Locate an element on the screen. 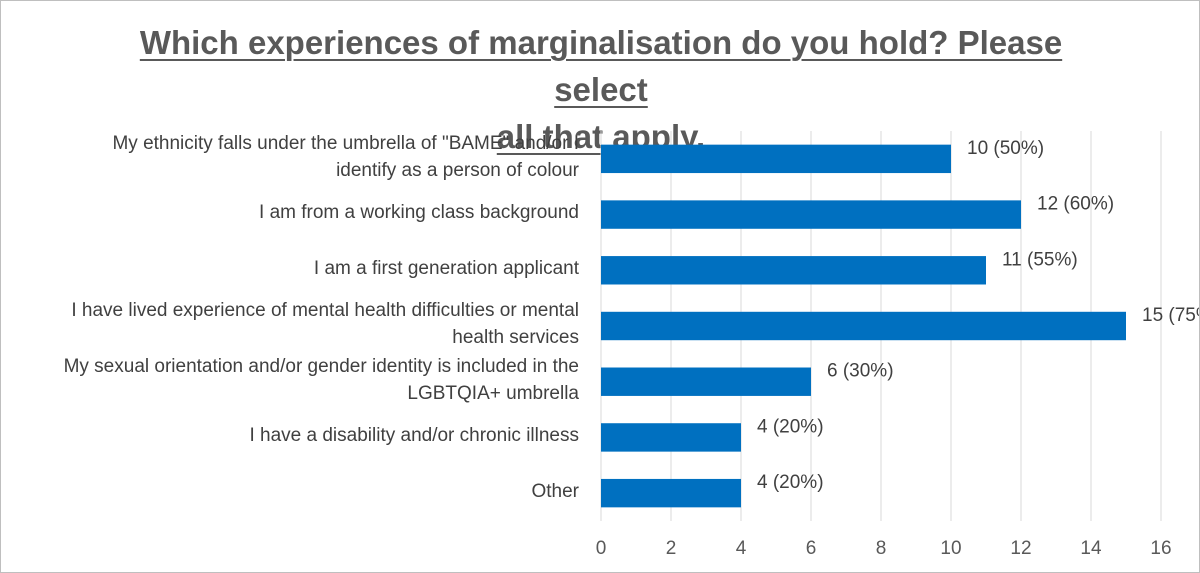 The width and height of the screenshot is (1200, 573). x-axis-ticks: 0 2 4 6 8 10 12 14 16 is located at coordinates (884, 548).